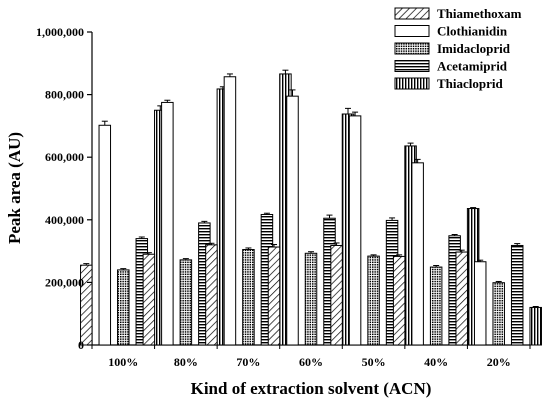 This screenshot has width=550, height=405. What do you see at coordinates (479, 13) in the screenshot?
I see `legend-label: Thiamethoxam` at bounding box center [479, 13].